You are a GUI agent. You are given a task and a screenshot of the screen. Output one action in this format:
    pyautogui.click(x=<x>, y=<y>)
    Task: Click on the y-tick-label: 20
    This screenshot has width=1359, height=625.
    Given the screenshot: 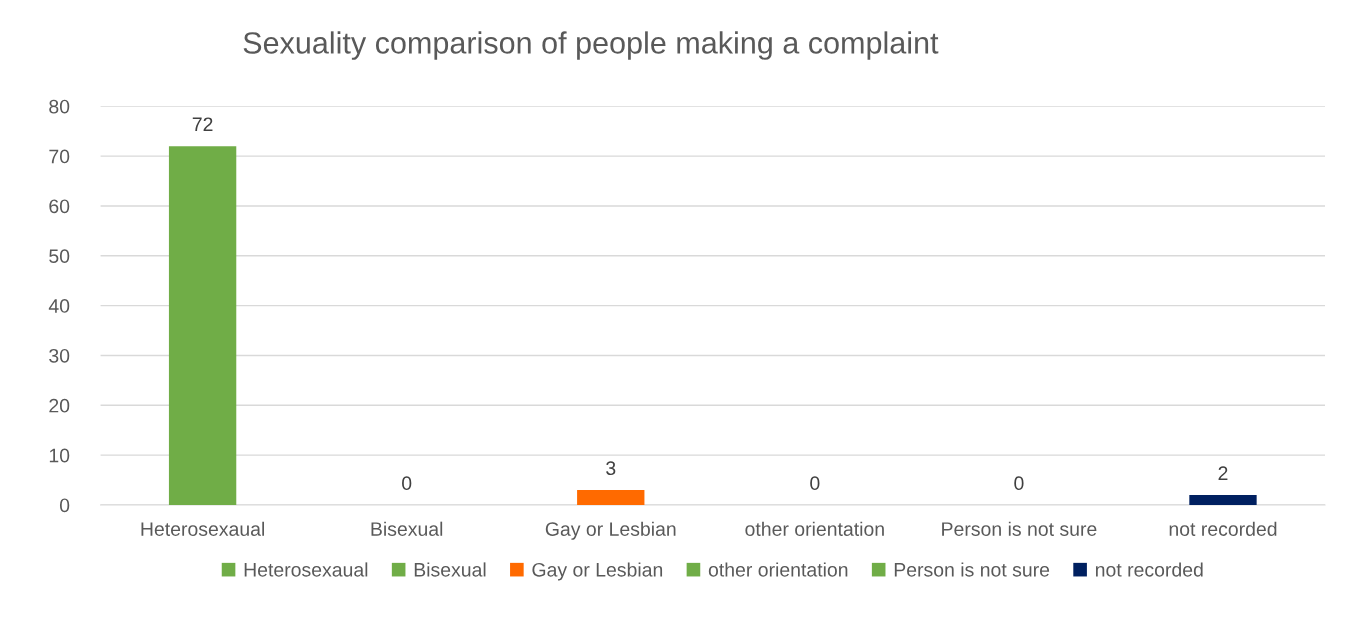 What is the action you would take?
    pyautogui.click(x=59, y=405)
    